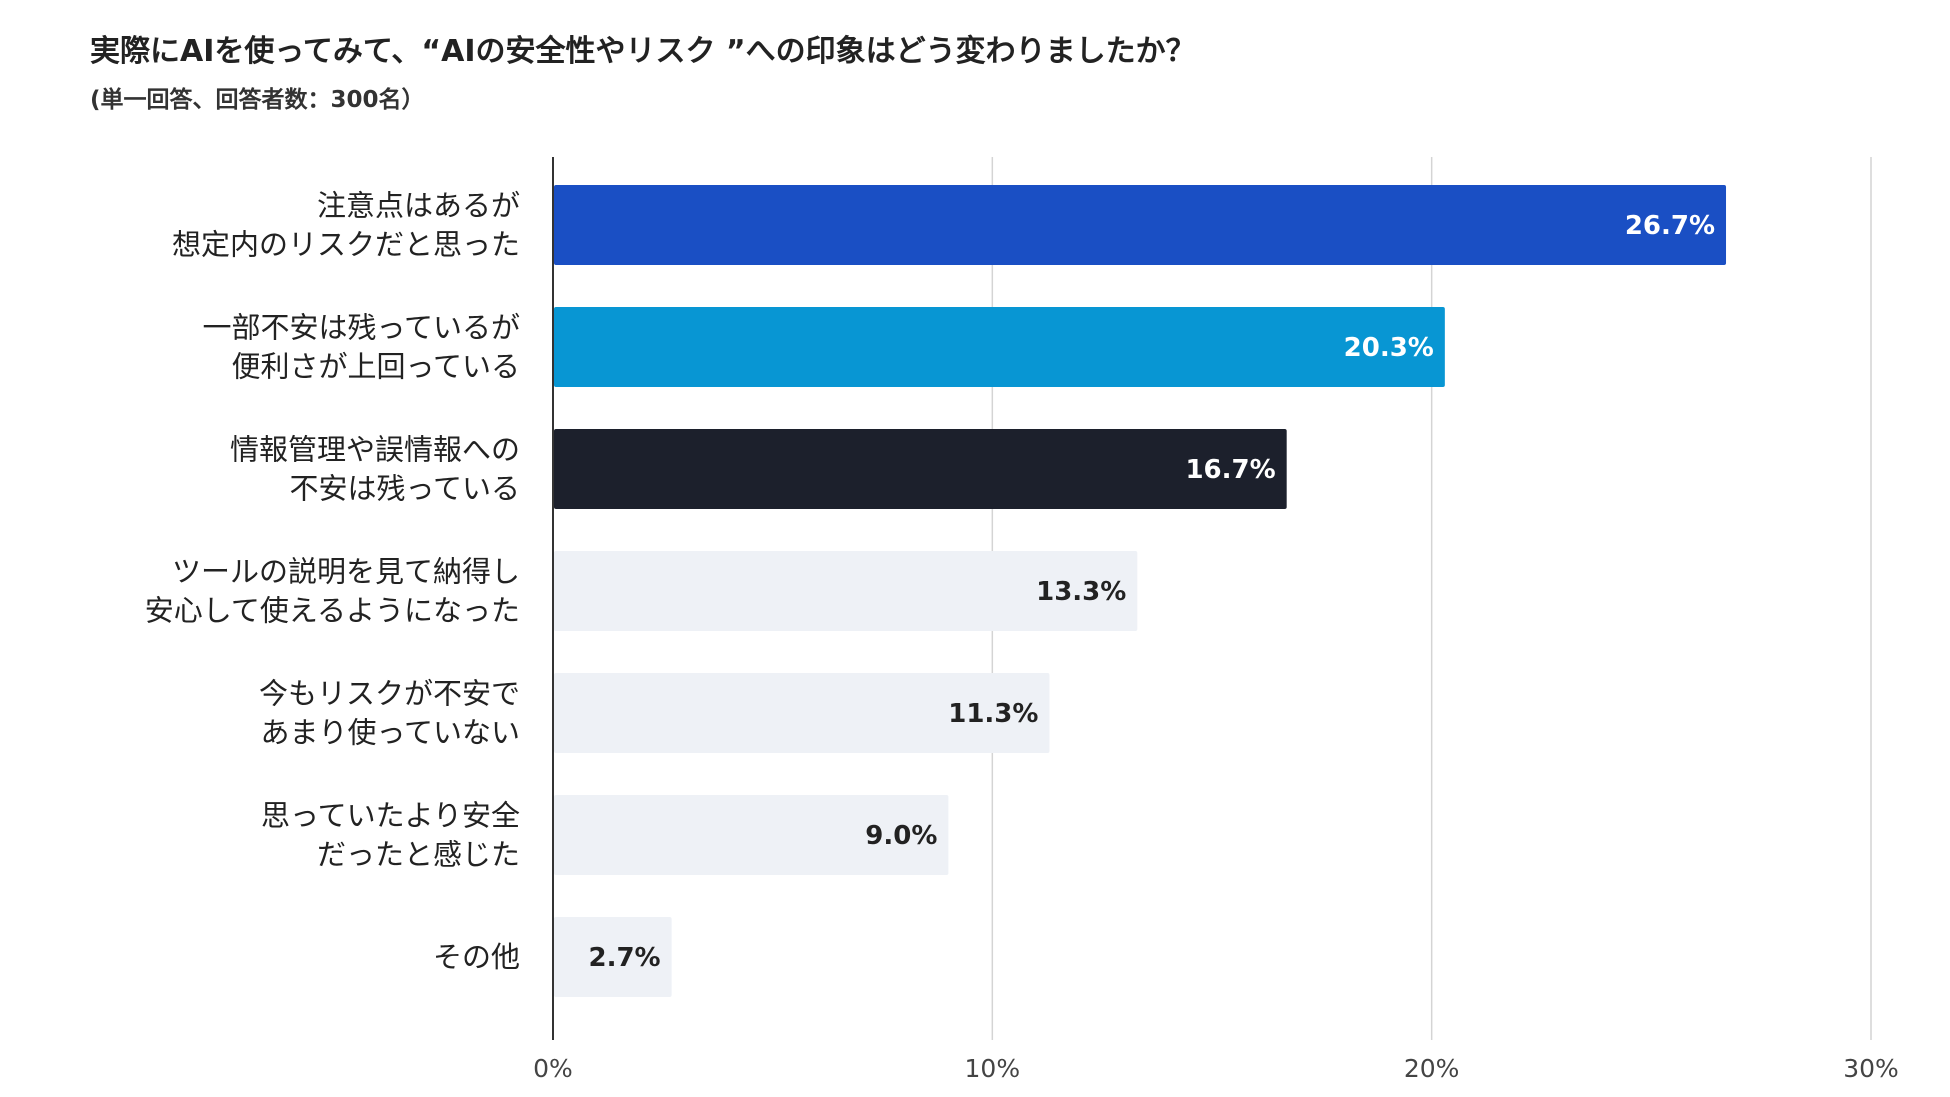  What do you see at coordinates (361, 347) in the screenshot?
I see `category-label: 一部不安は残っているが便利さが上回っている` at bounding box center [361, 347].